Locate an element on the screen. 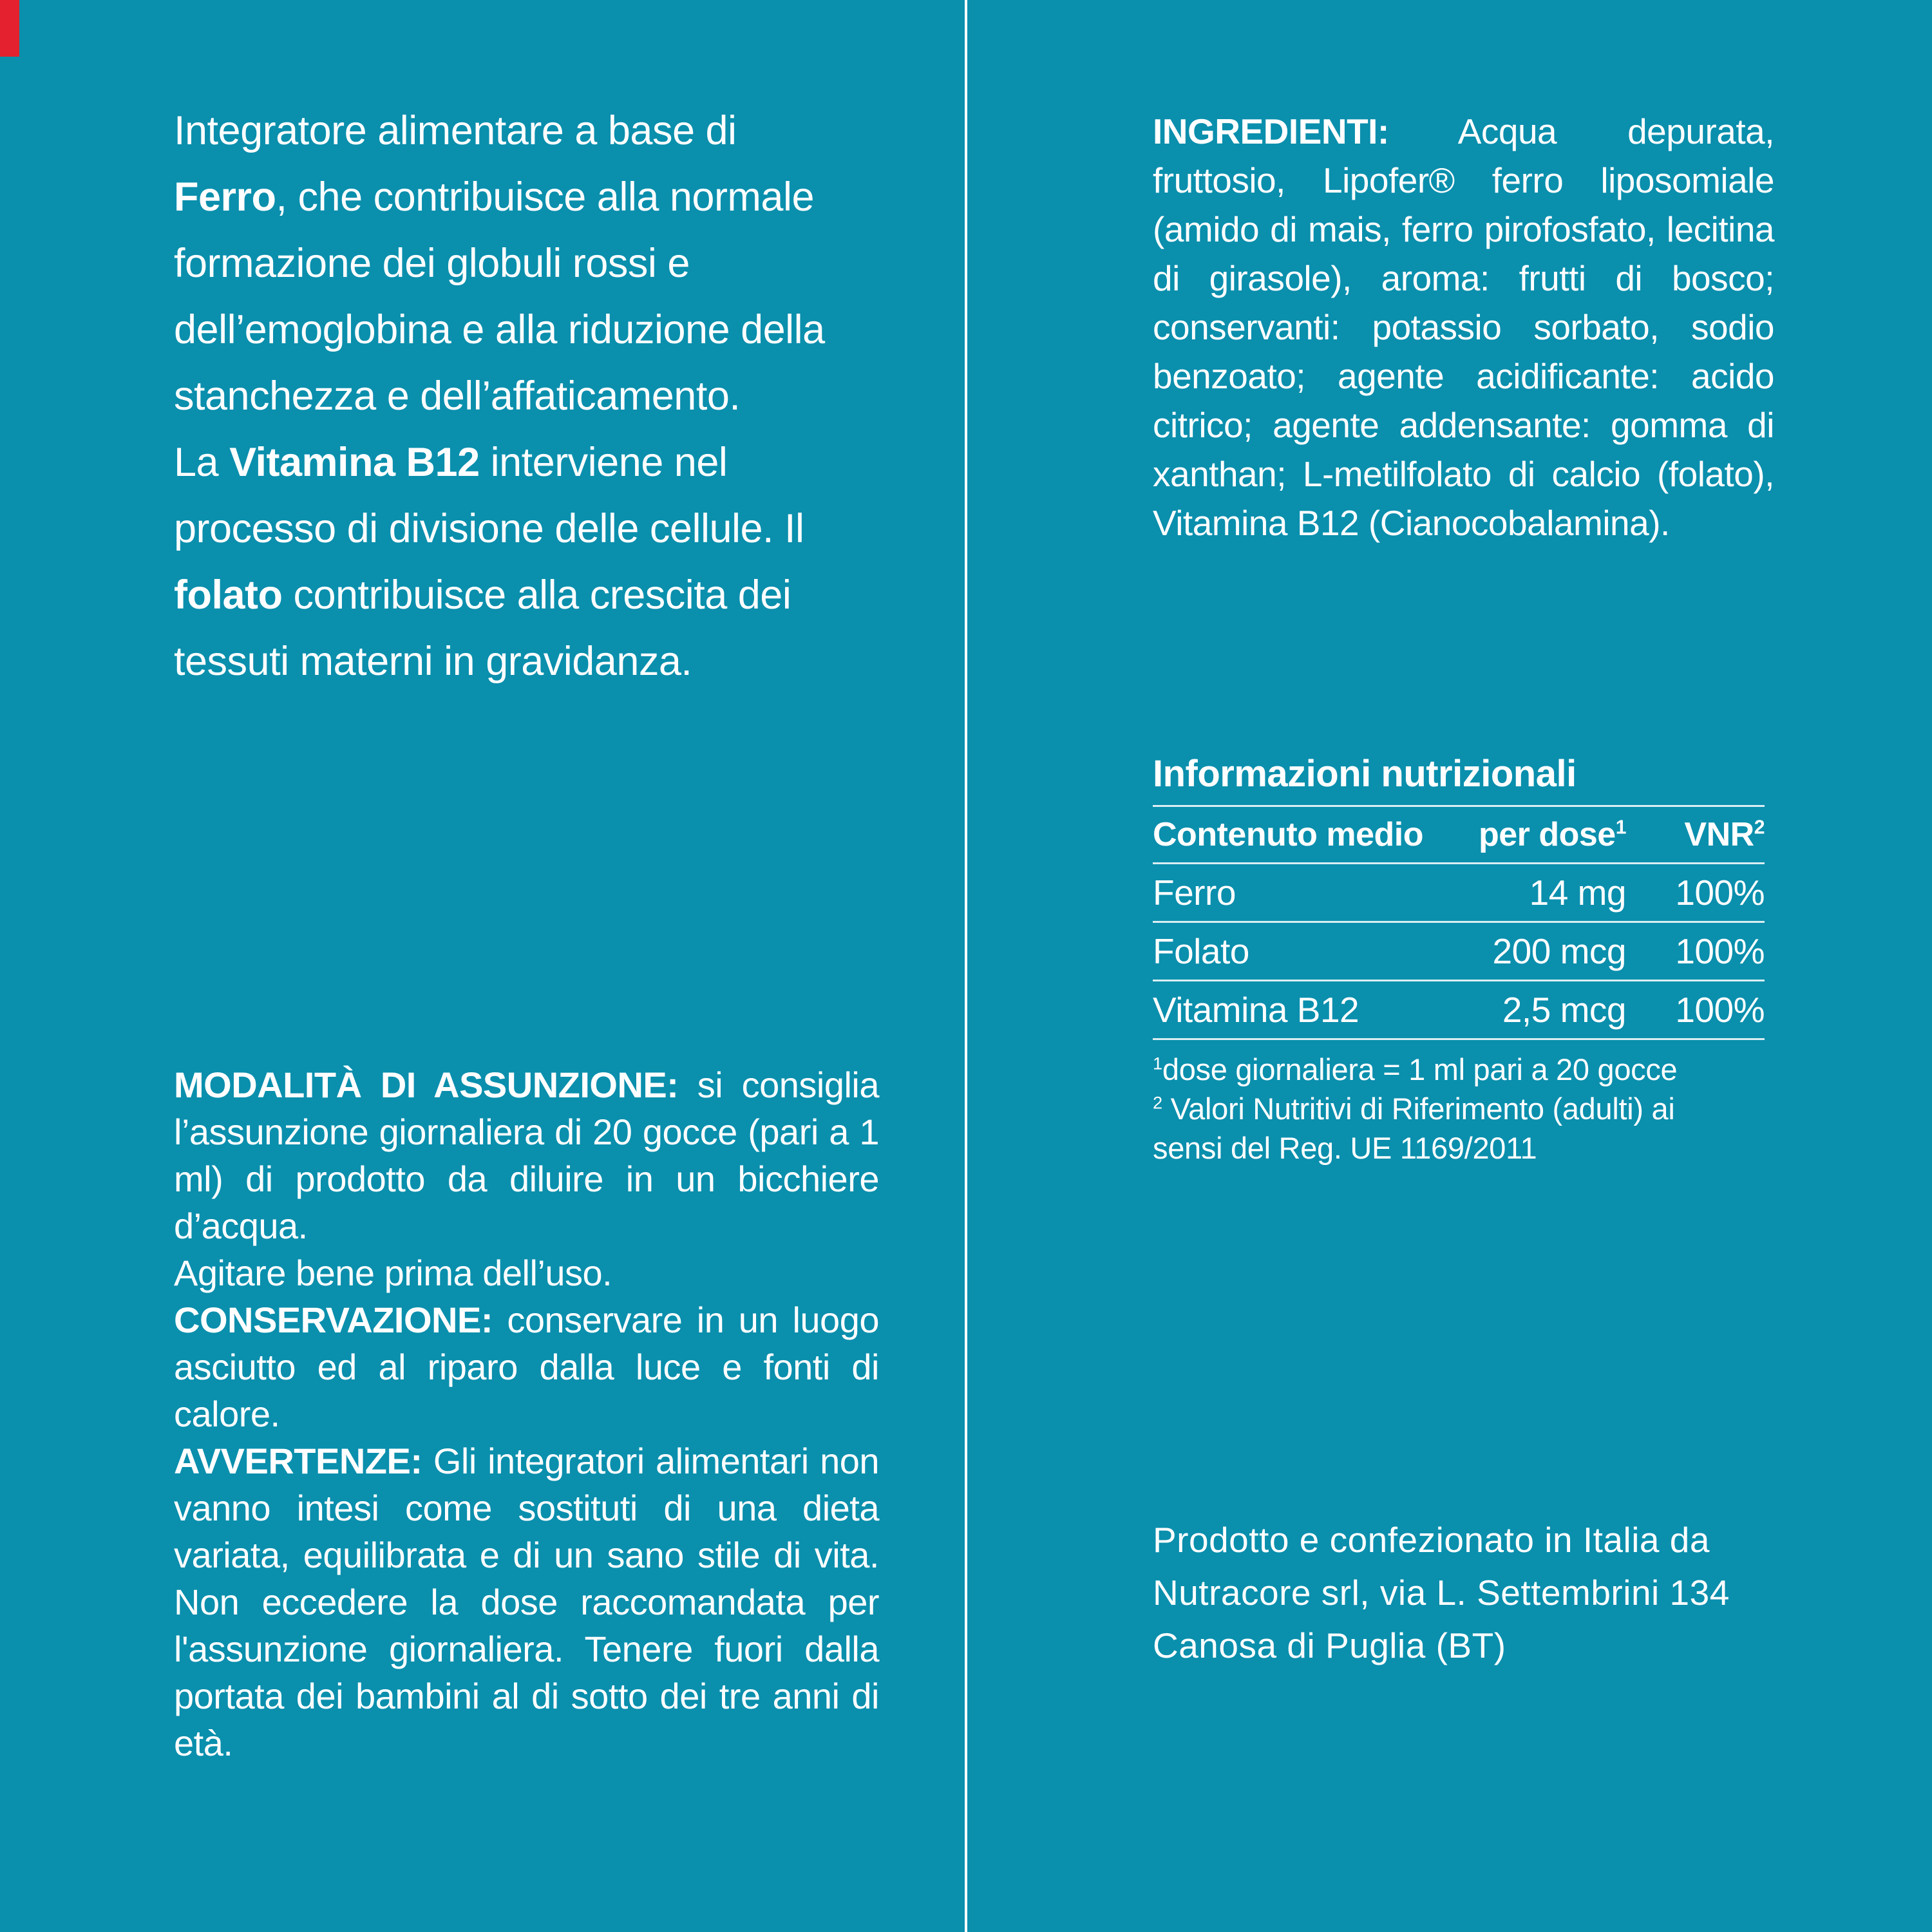 Image resolution: width=1932 pixels, height=1932 pixels. nutrition-table-header: Contenuto medio per dose1 VNR2 is located at coordinates (1459, 834).